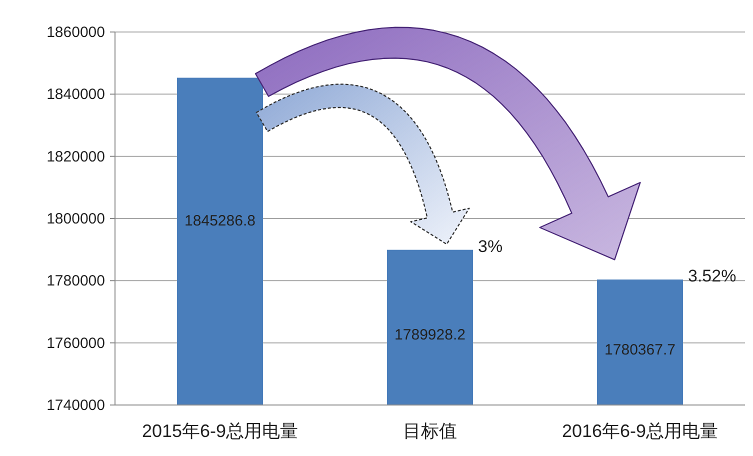 The width and height of the screenshot is (753, 456). What do you see at coordinates (712, 276) in the screenshot?
I see `annotation: 3.52%` at bounding box center [712, 276].